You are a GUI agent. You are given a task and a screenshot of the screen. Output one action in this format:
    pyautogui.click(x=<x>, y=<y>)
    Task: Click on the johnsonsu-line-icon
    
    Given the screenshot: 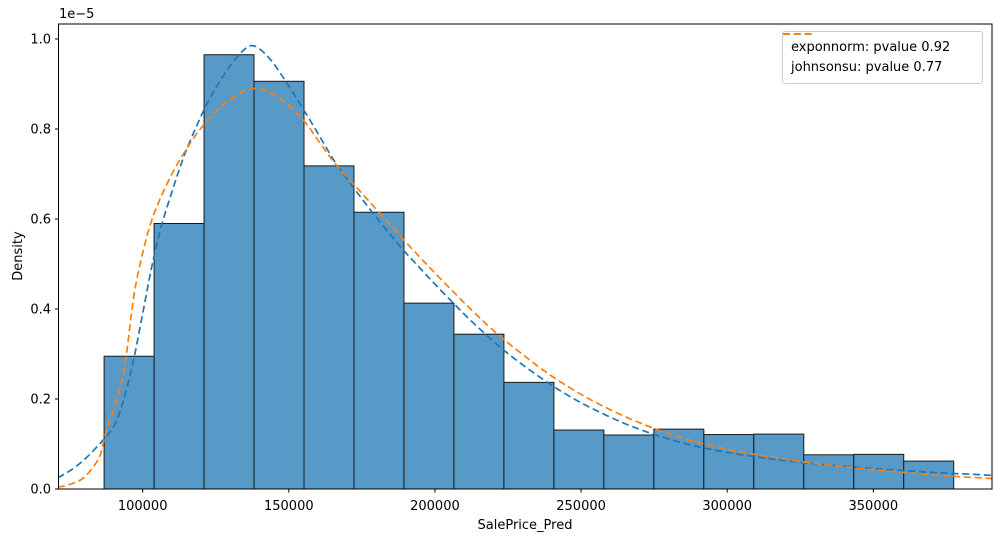 What is the action you would take?
    pyautogui.click(x=798, y=34)
    